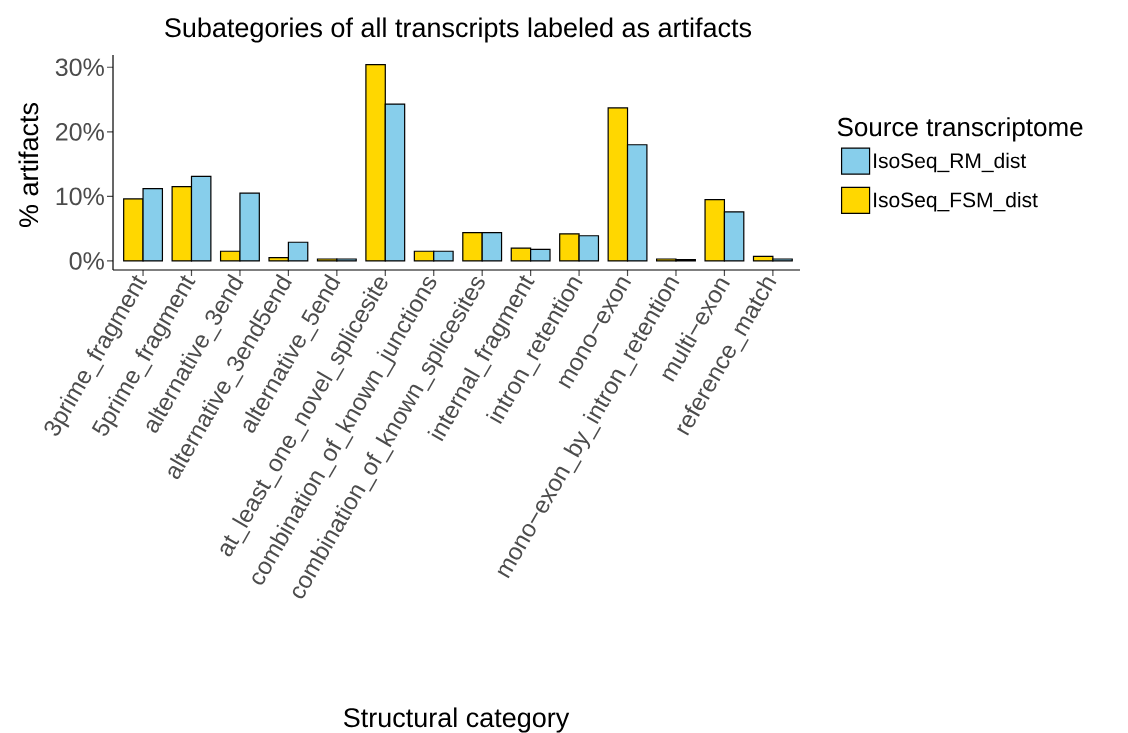  Describe the element at coordinates (80, 196) in the screenshot. I see `y-tick-label: 10%` at that location.